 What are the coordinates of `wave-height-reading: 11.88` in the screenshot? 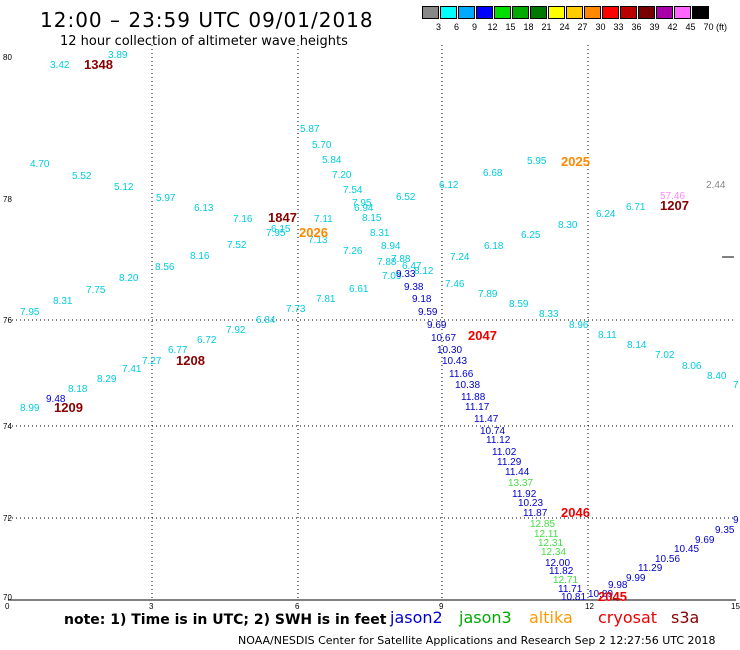 It's located at (473, 397).